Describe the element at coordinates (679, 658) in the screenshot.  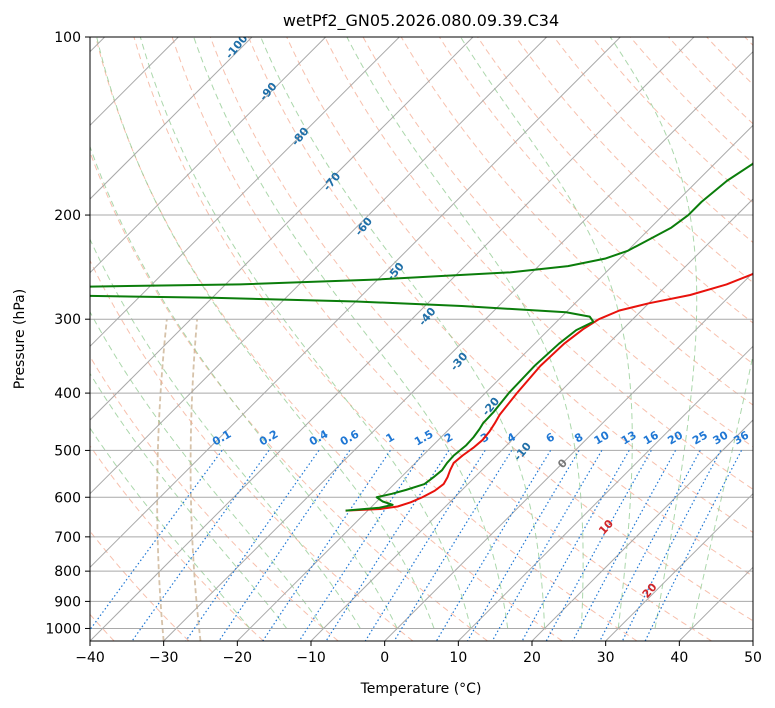
I see `x-tick-label-8: 40` at that location.